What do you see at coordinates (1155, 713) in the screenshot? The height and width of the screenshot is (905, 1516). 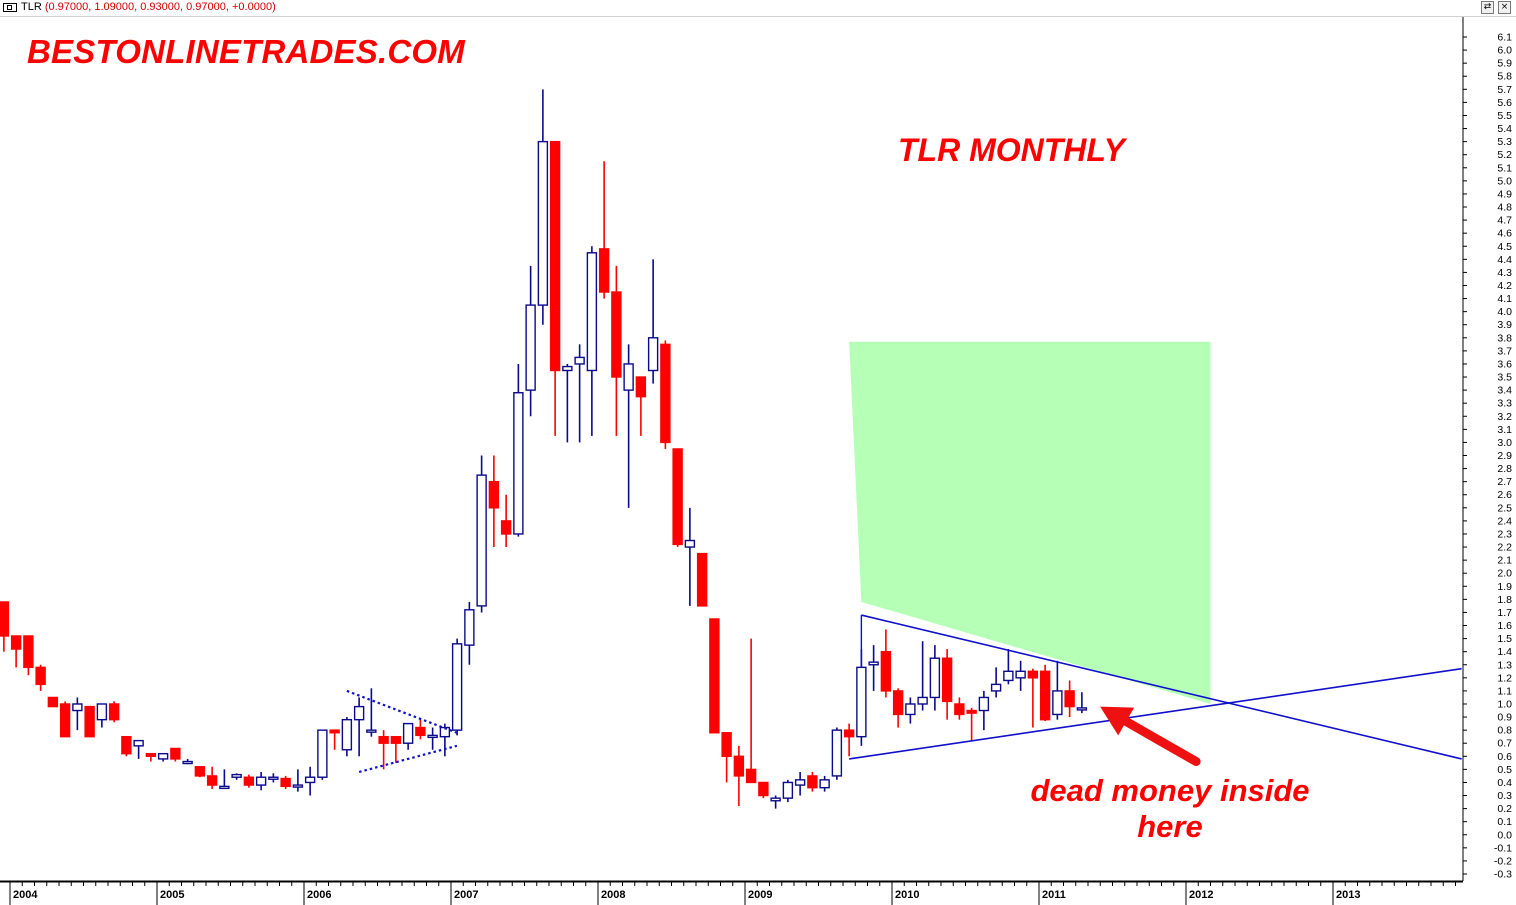 I see `trendline-lower` at bounding box center [1155, 713].